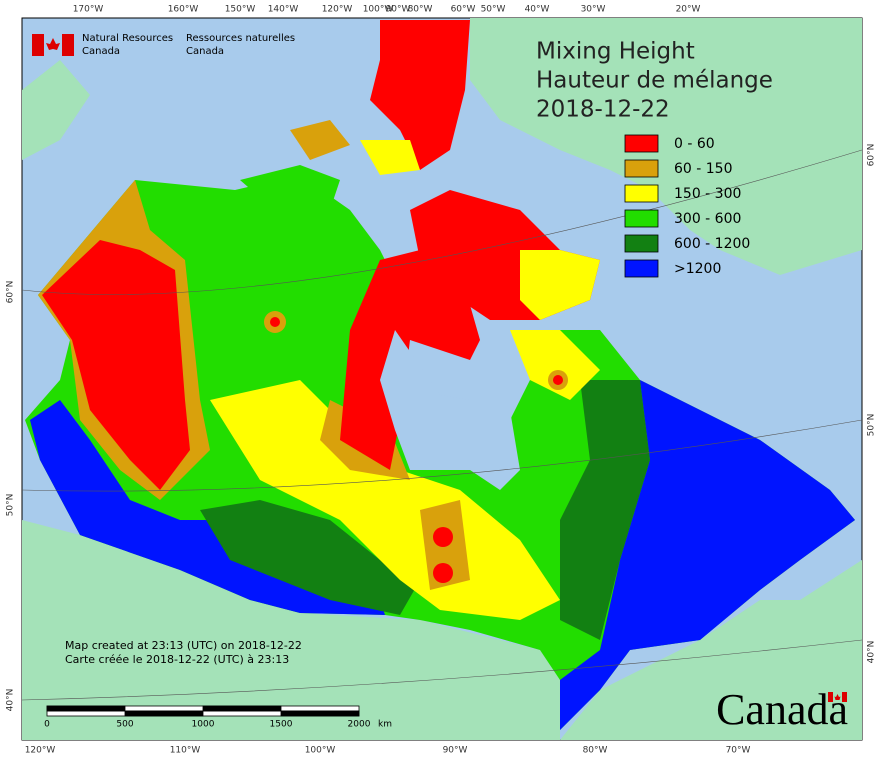  I want to click on nrcan-fr: Canada, so click(205, 51).